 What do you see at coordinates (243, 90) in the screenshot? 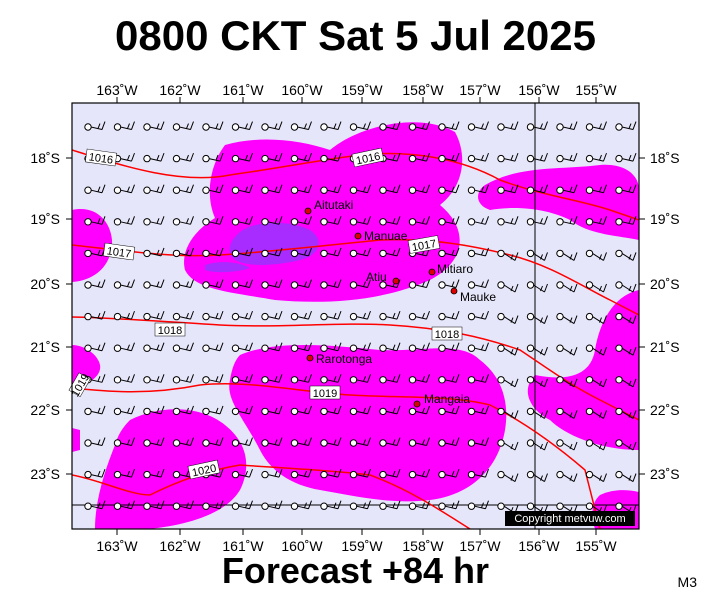
I see `lon-label: 161˚W` at bounding box center [243, 90].